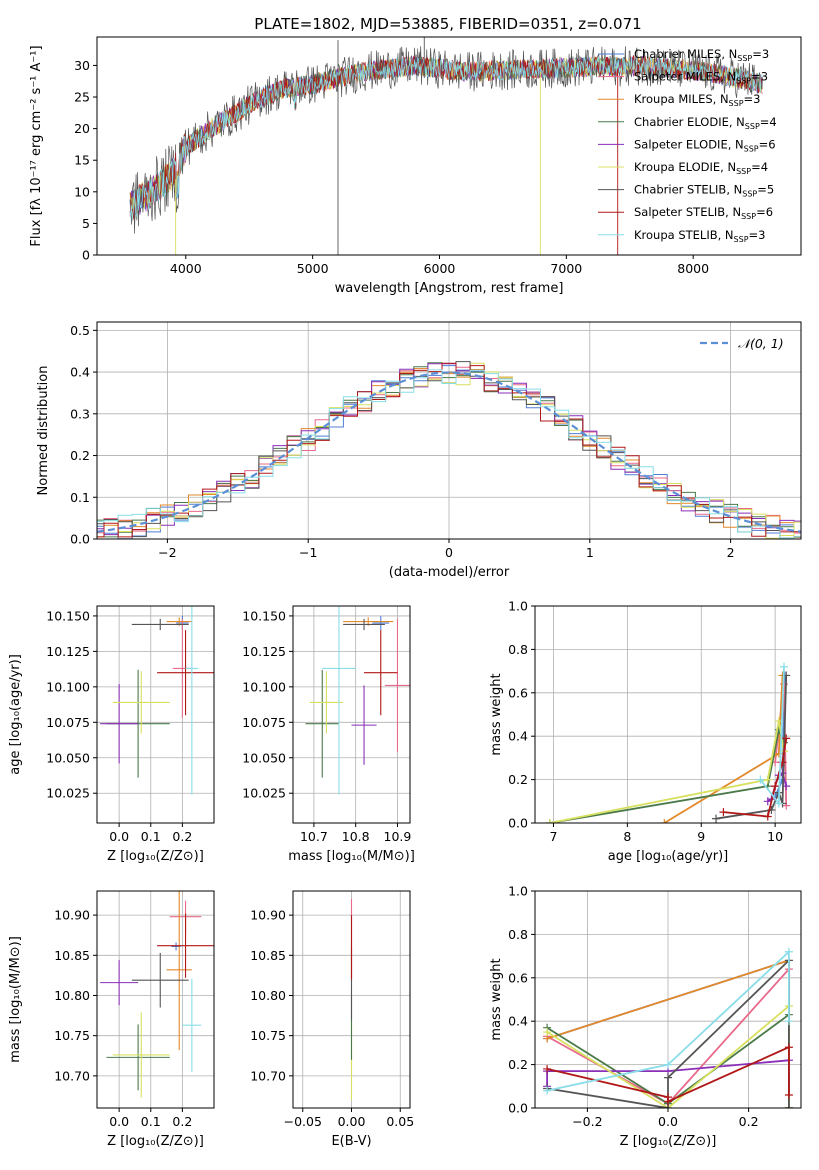 The image size is (819, 1170). Describe the element at coordinates (496, 999) in the screenshot. I see `y-axis-label: mass weight` at that location.